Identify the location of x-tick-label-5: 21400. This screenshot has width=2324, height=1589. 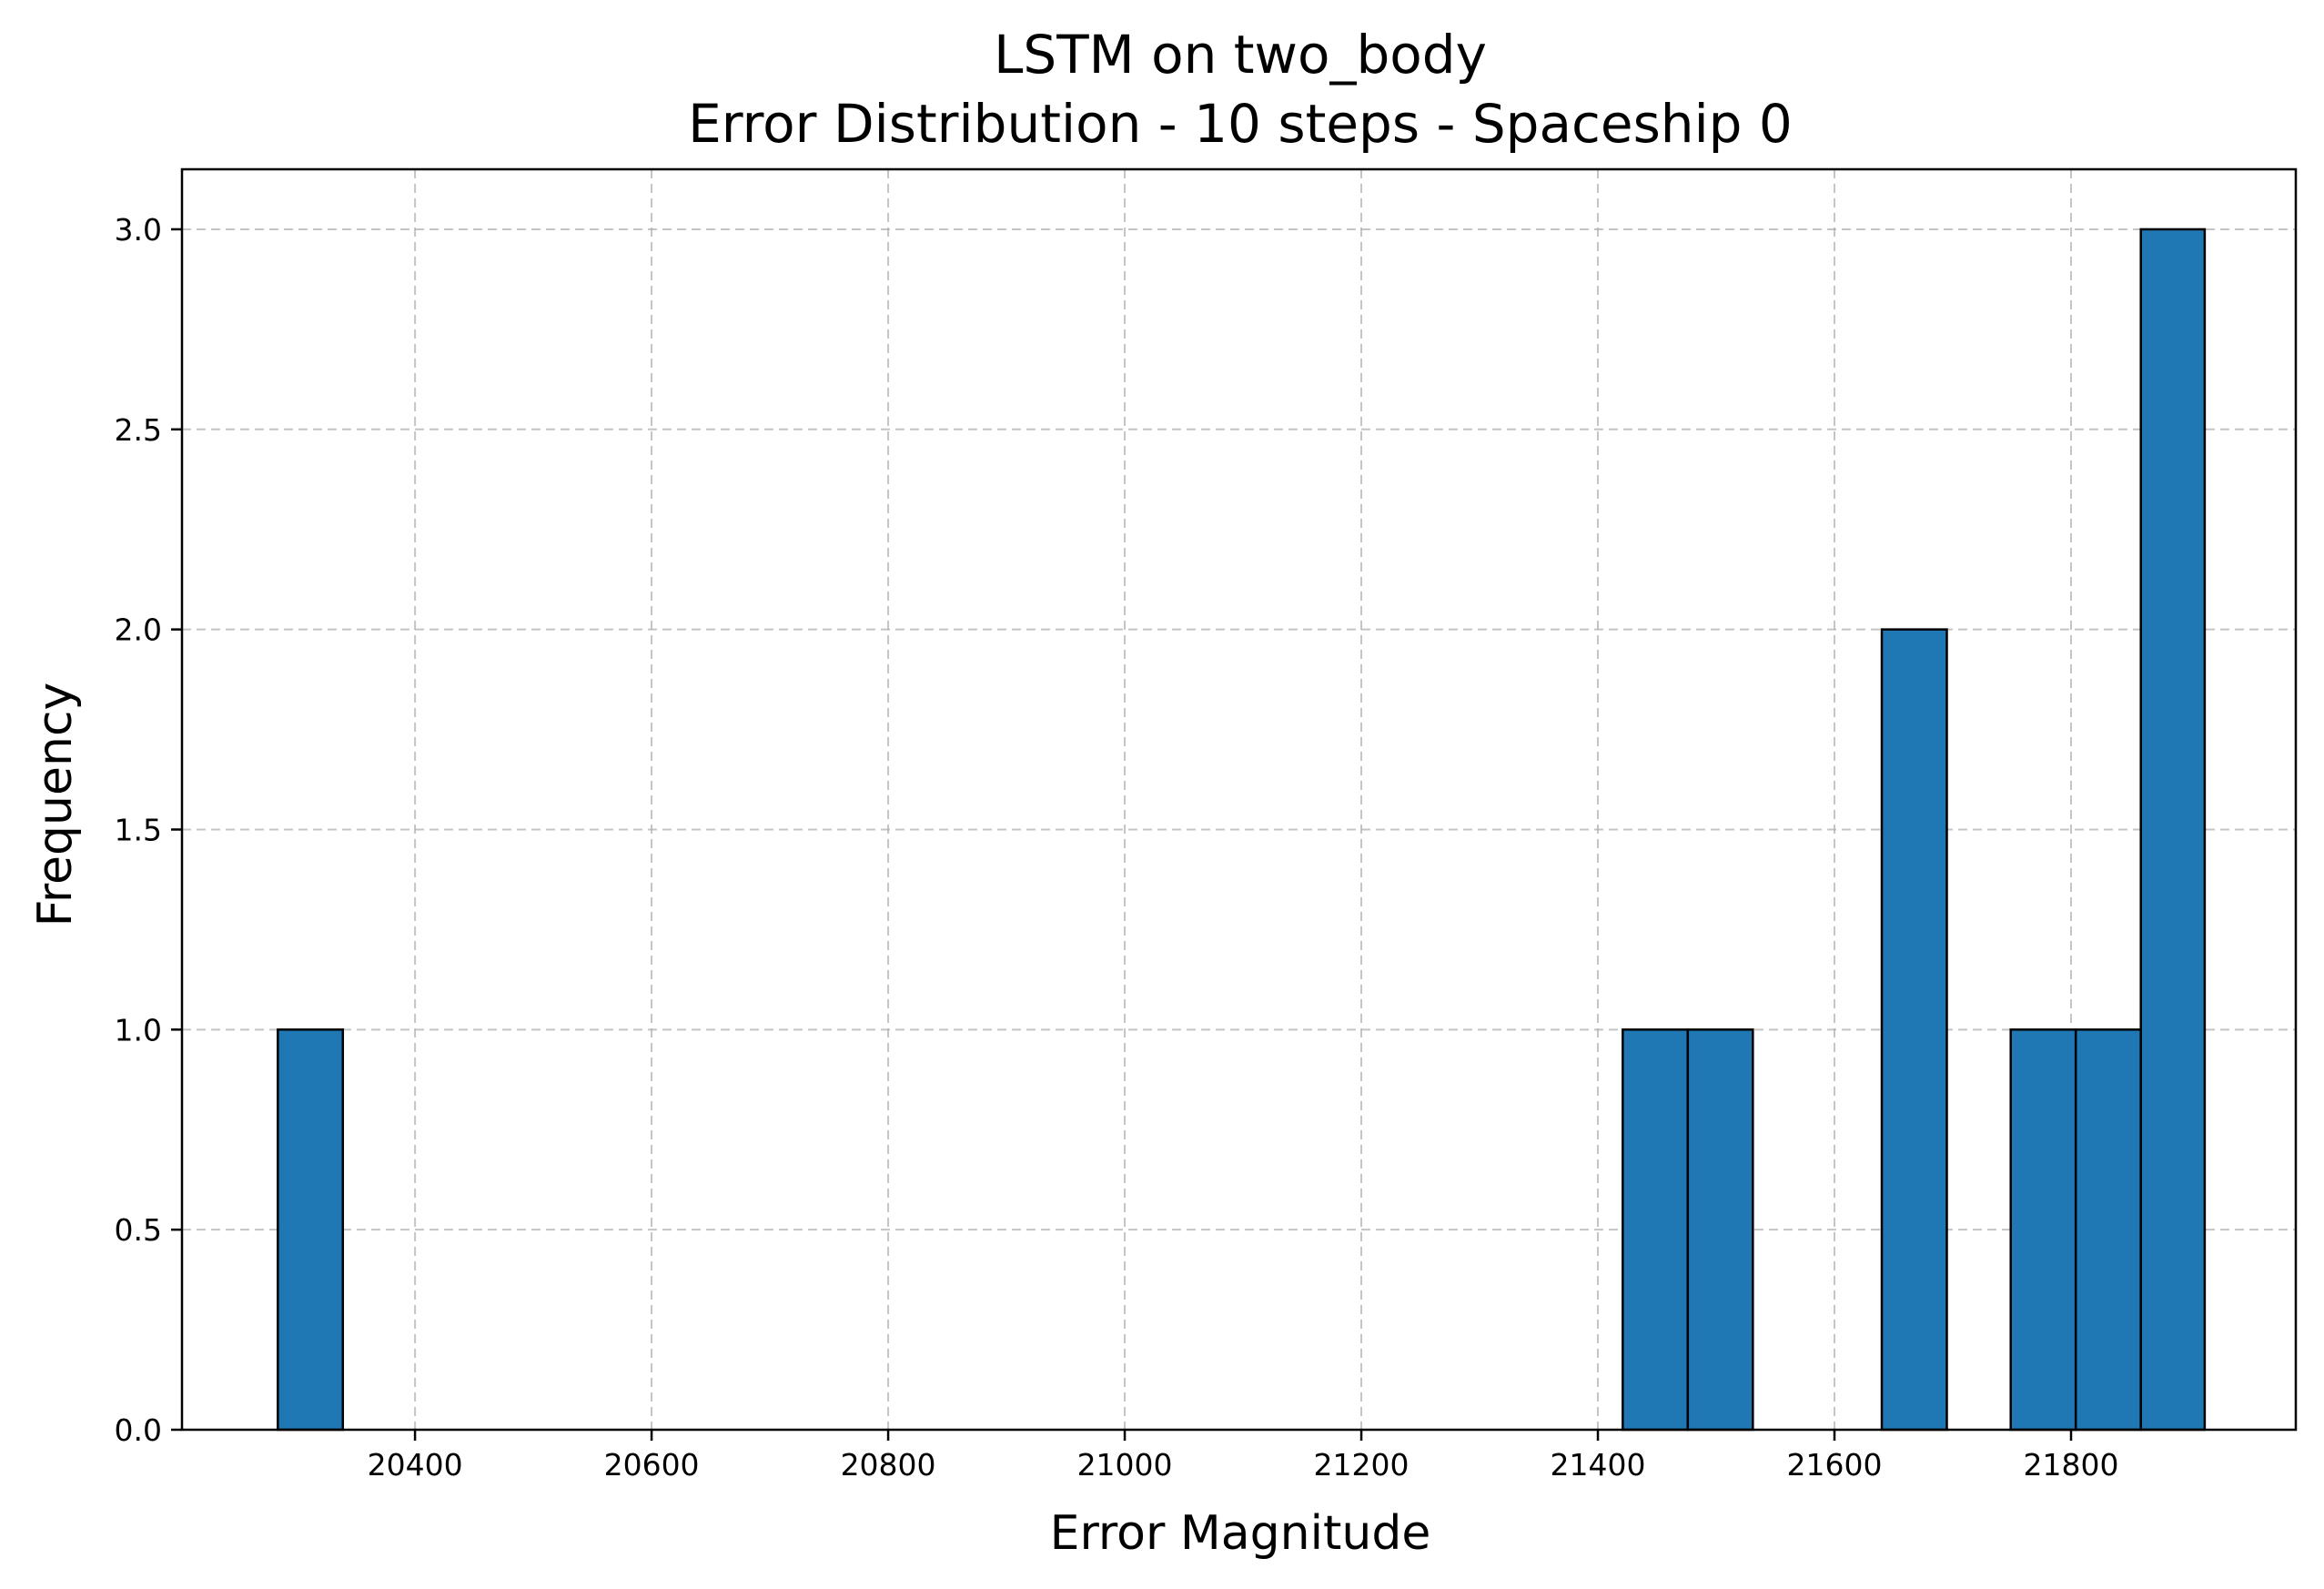
(1598, 1465).